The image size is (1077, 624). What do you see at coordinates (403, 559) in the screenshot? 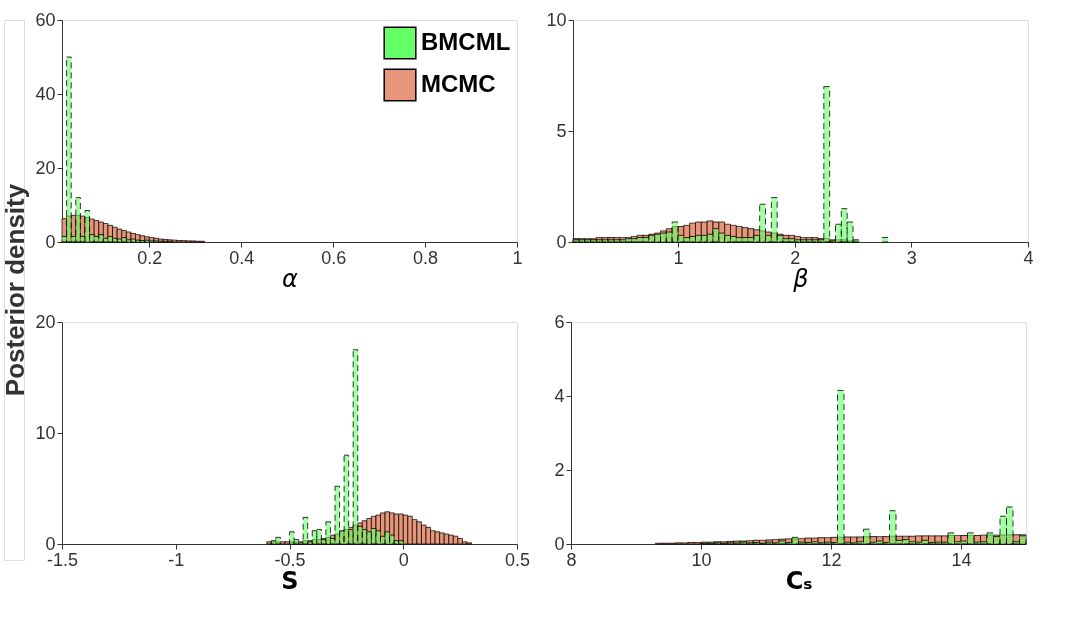
I see `x-tick-label: 0` at bounding box center [403, 559].